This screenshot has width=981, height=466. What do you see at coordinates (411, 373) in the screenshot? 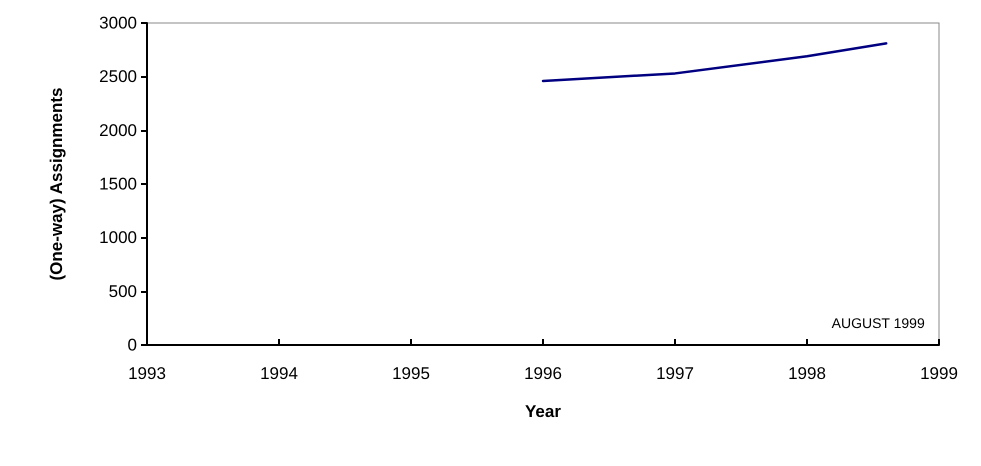
I see `x-tick-label: 1995` at bounding box center [411, 373].